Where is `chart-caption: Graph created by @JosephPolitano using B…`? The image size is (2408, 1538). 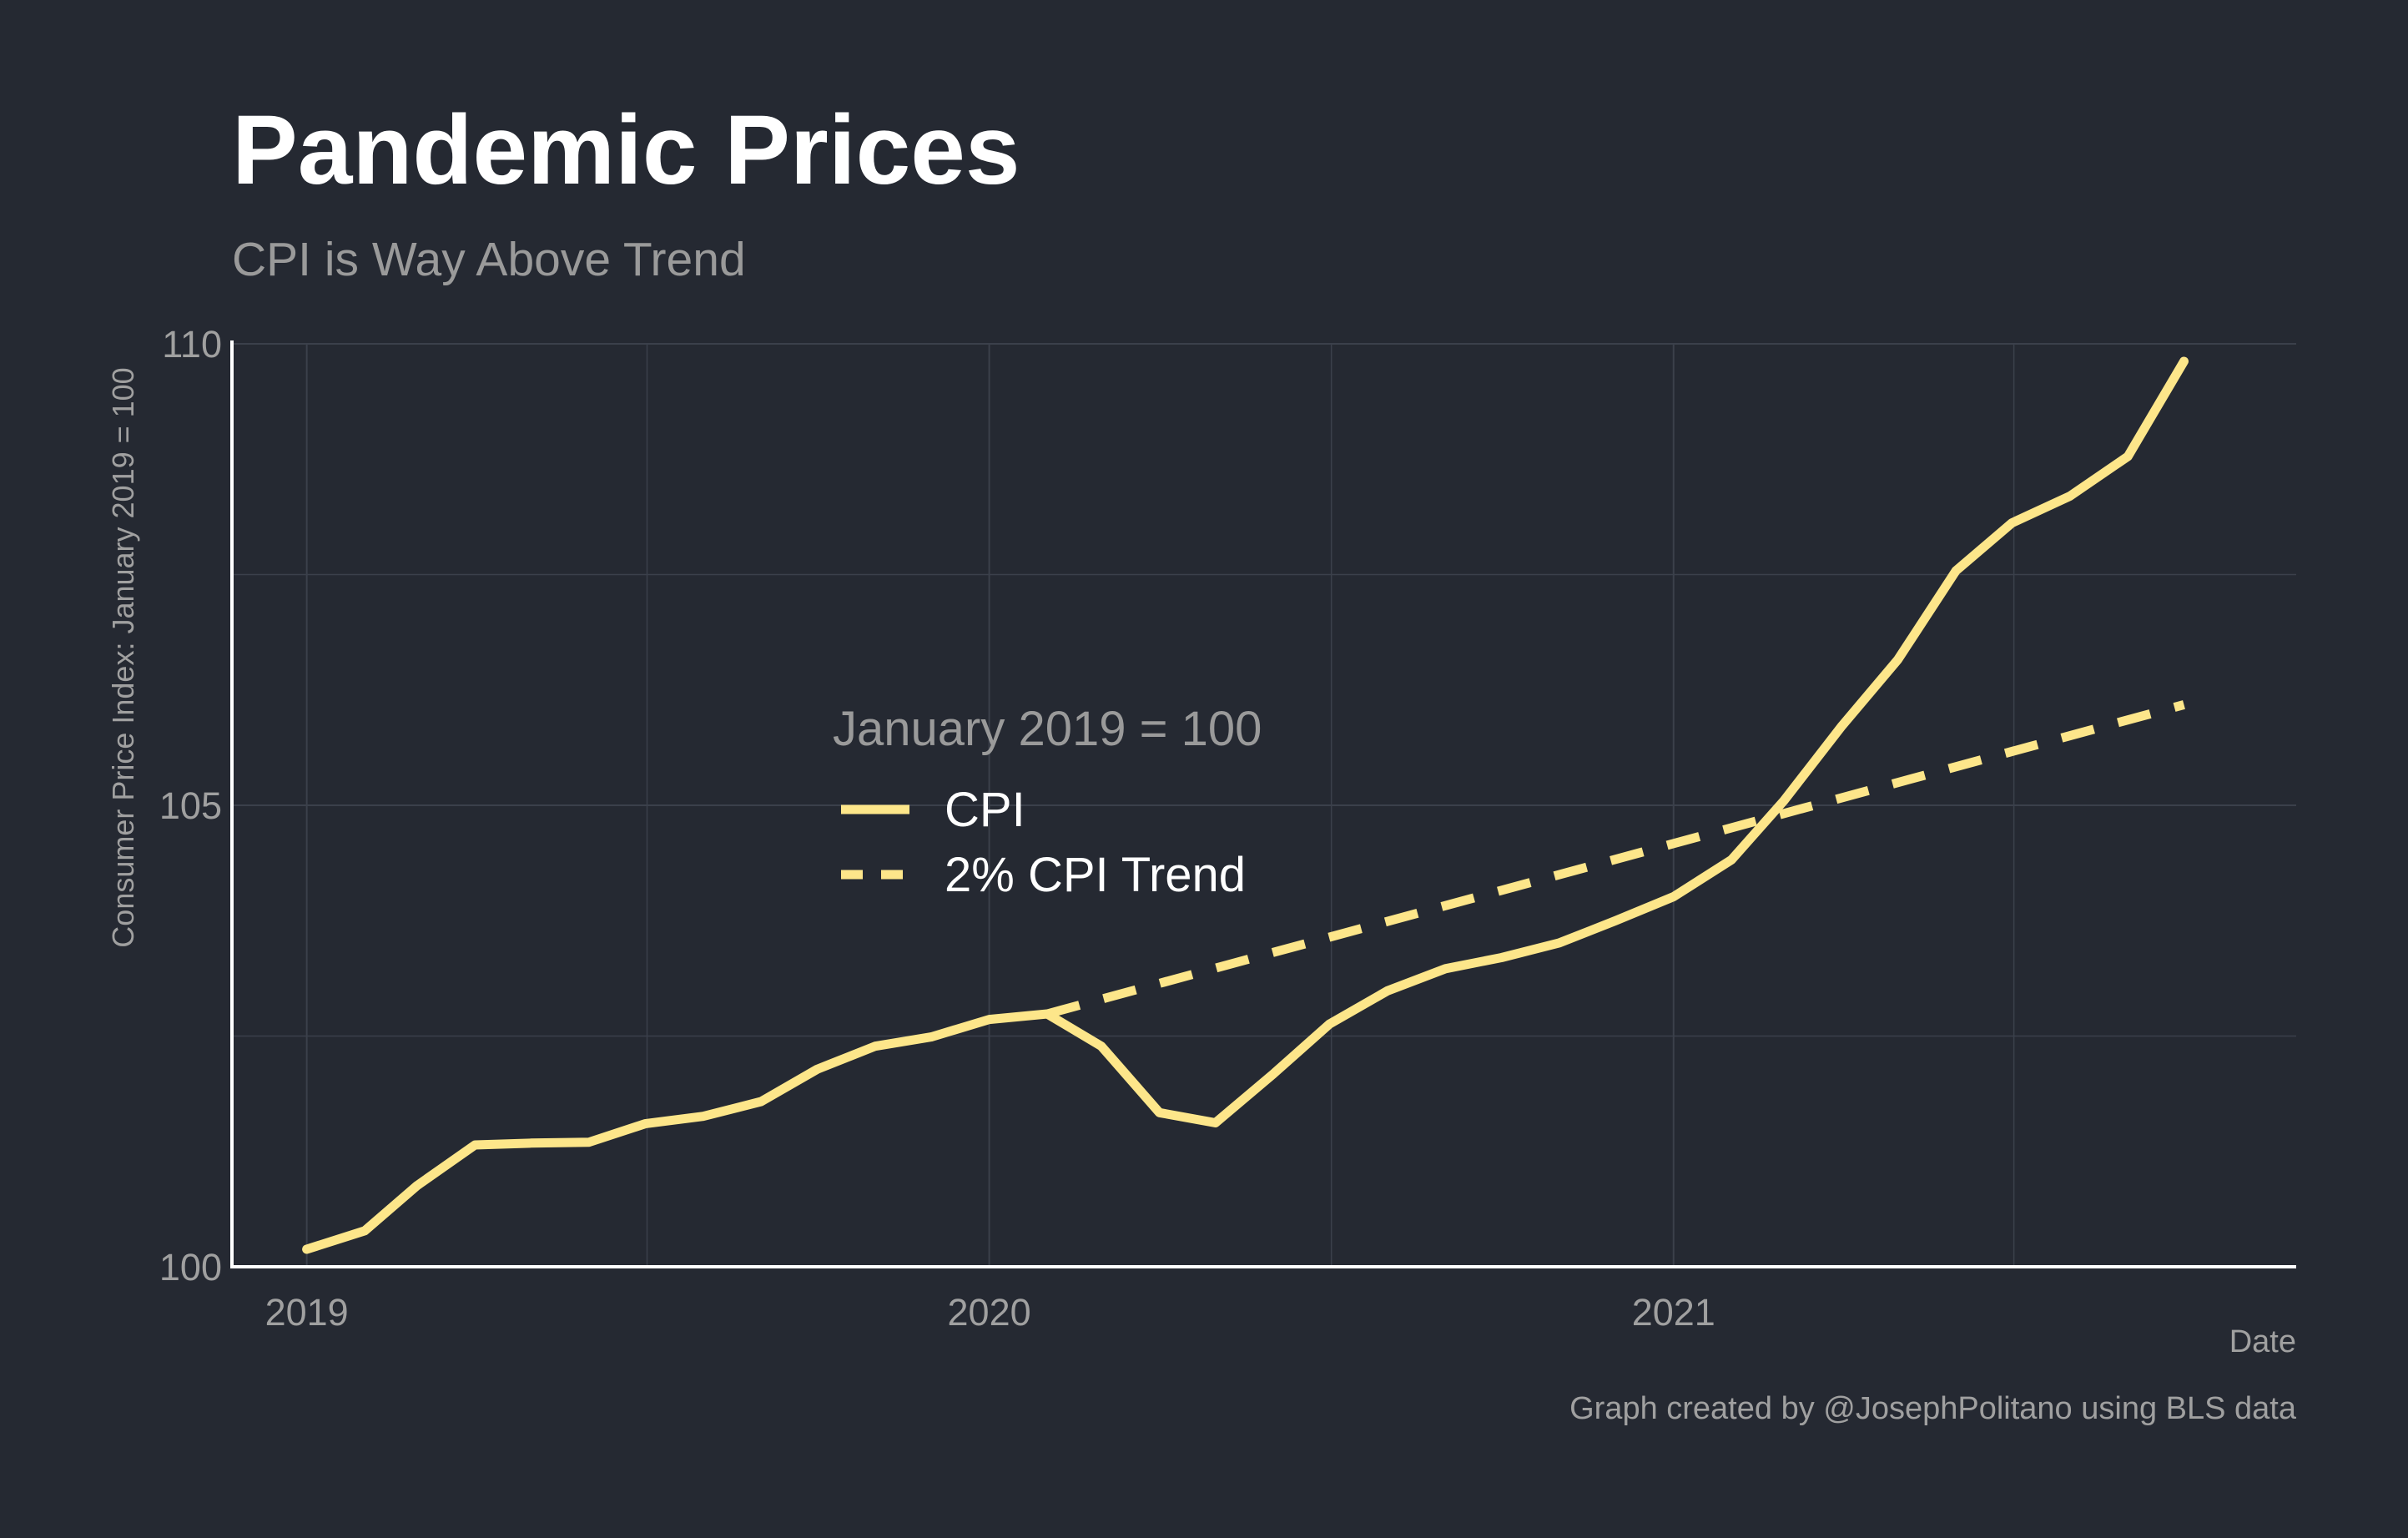 chart-caption: Graph created by @JosephPolitano using B… is located at coordinates (1933, 1408).